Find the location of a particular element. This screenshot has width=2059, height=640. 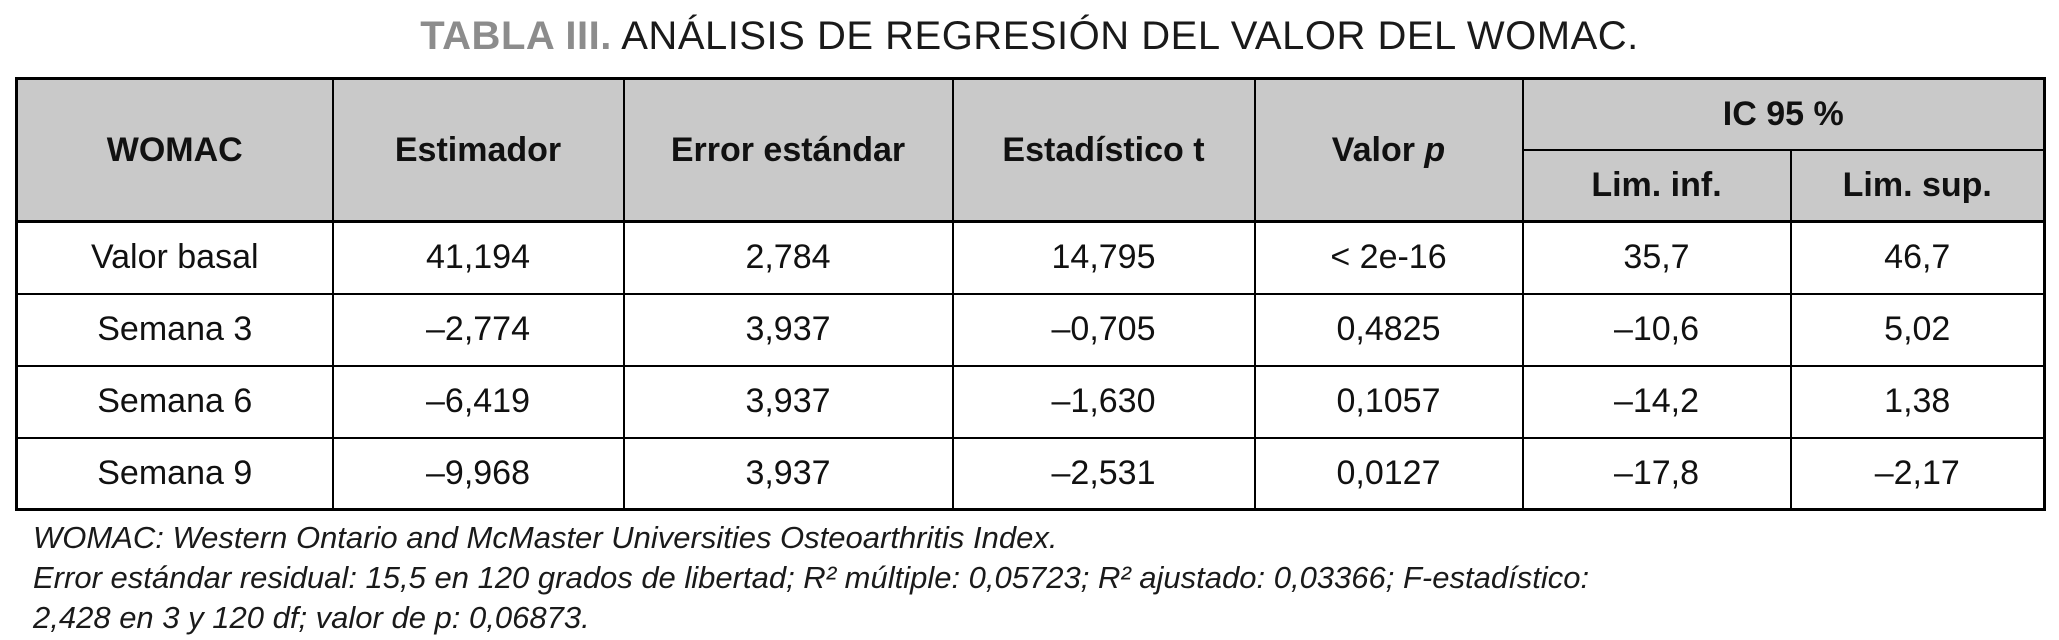

cell-womac: Valor basal is located at coordinates (174, 257).